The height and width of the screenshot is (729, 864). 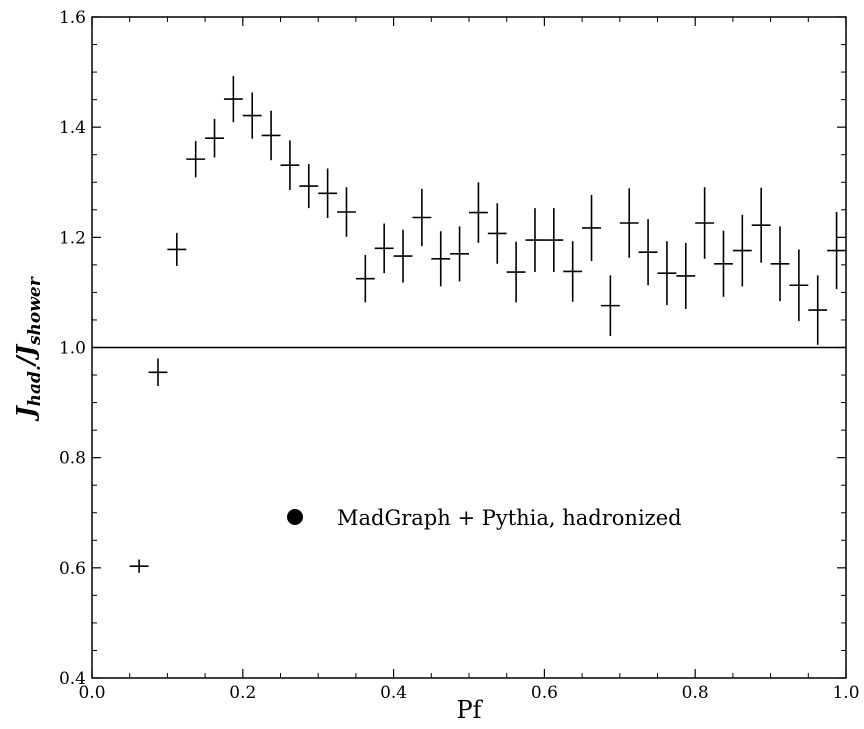 I want to click on y-tick-label: 1.2, so click(x=72, y=238).